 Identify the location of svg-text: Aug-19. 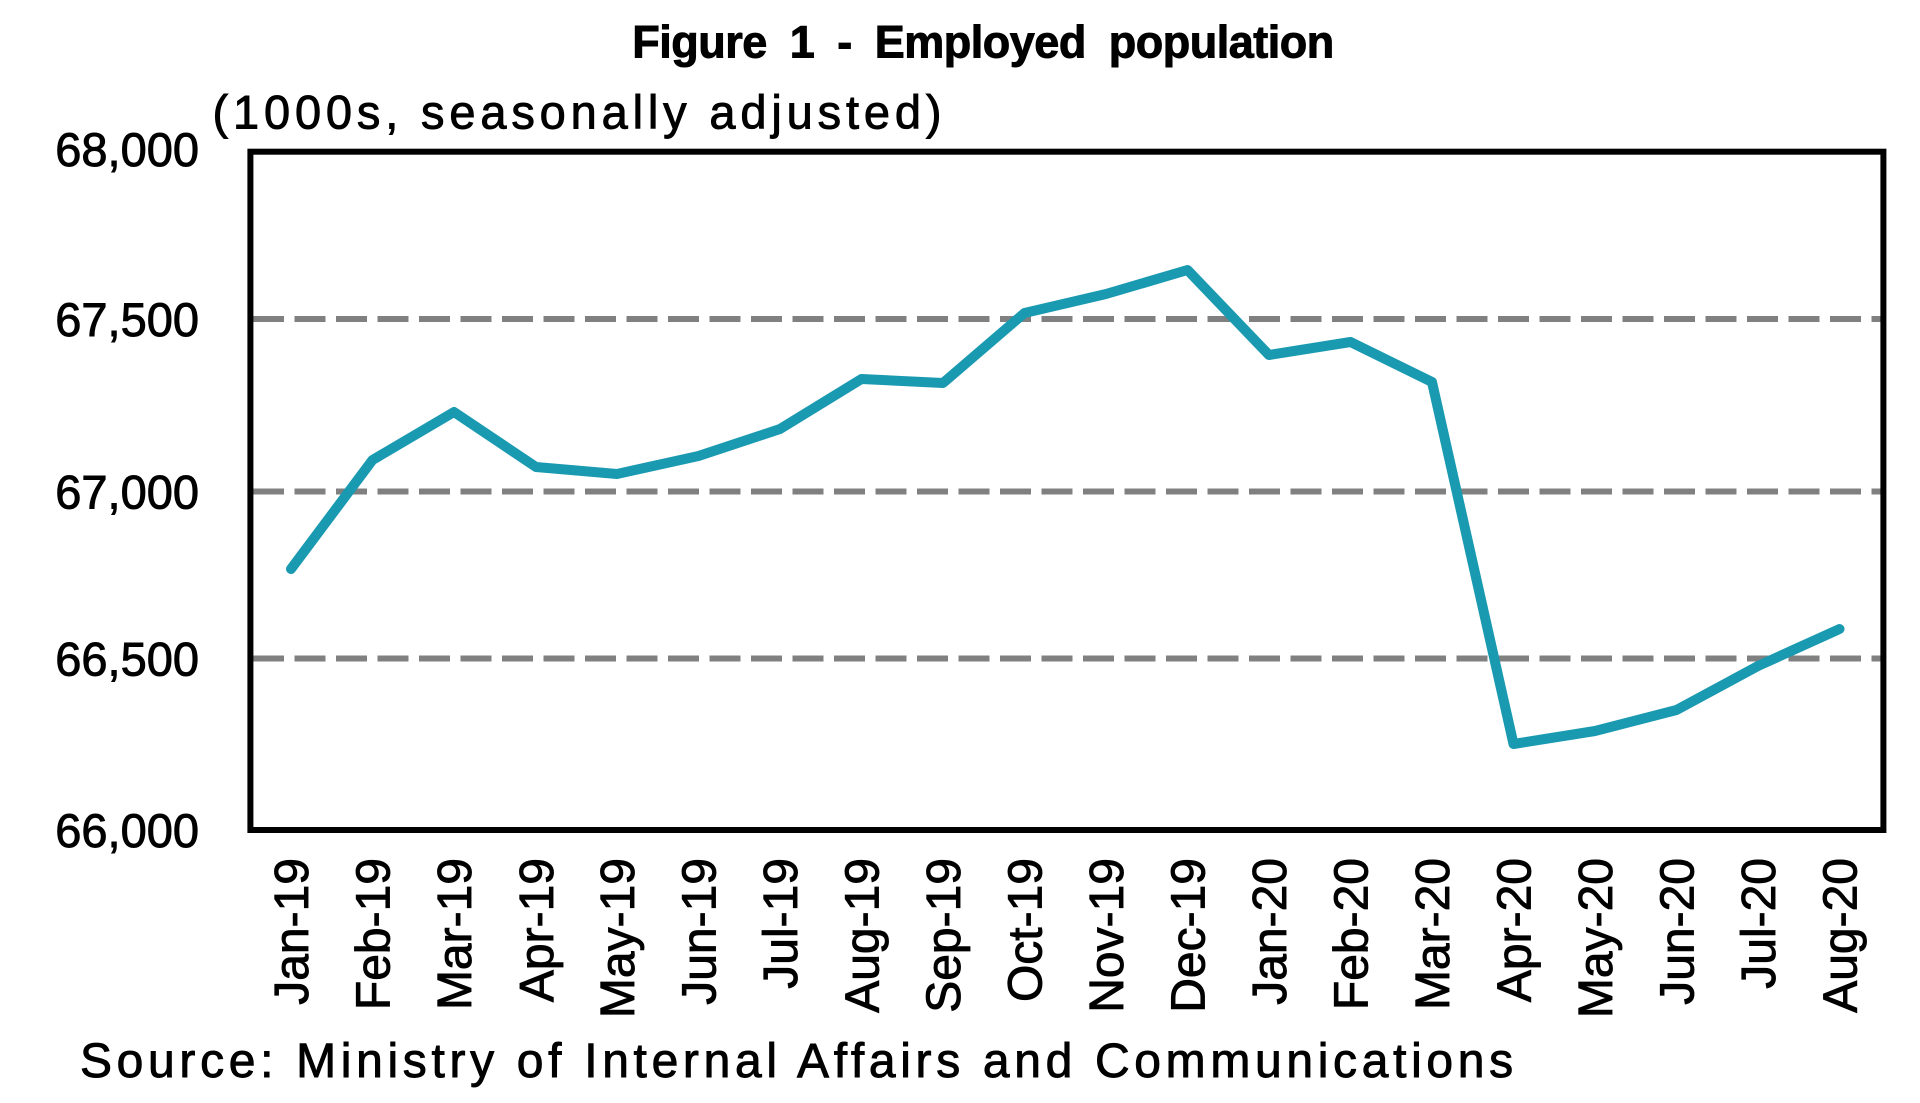
(863, 935).